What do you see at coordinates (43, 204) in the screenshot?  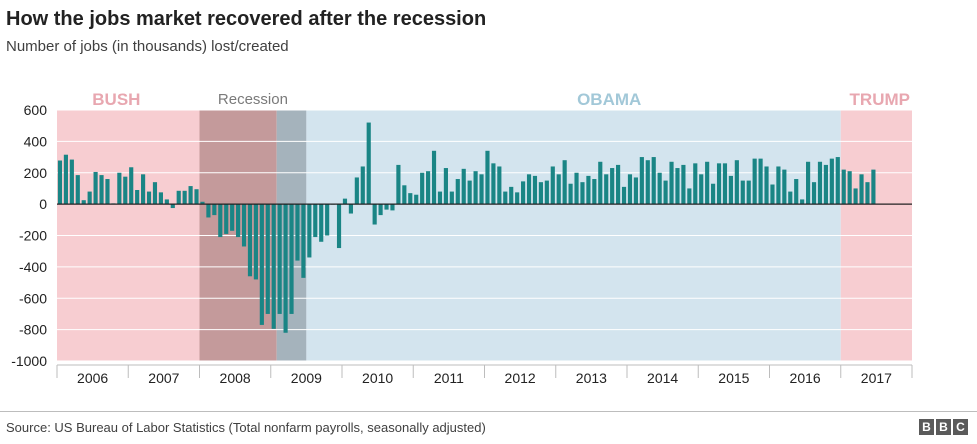 I see `y-tick-label: 0` at bounding box center [43, 204].